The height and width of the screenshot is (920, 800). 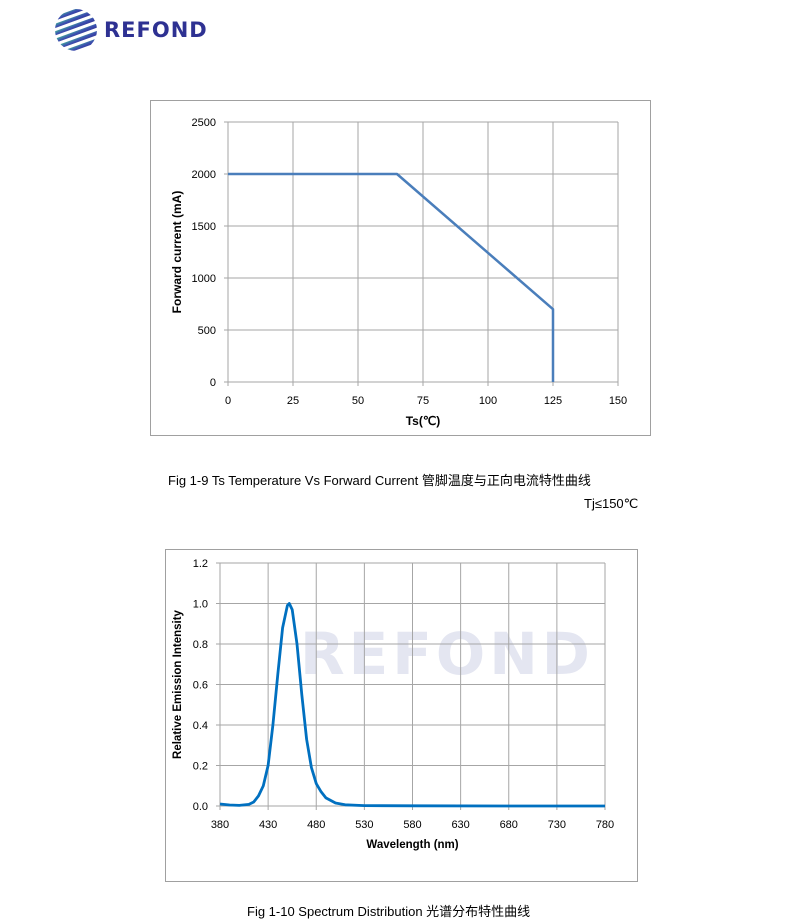 What do you see at coordinates (611, 503) in the screenshot?
I see `fig1-note: Tj≤150℃` at bounding box center [611, 503].